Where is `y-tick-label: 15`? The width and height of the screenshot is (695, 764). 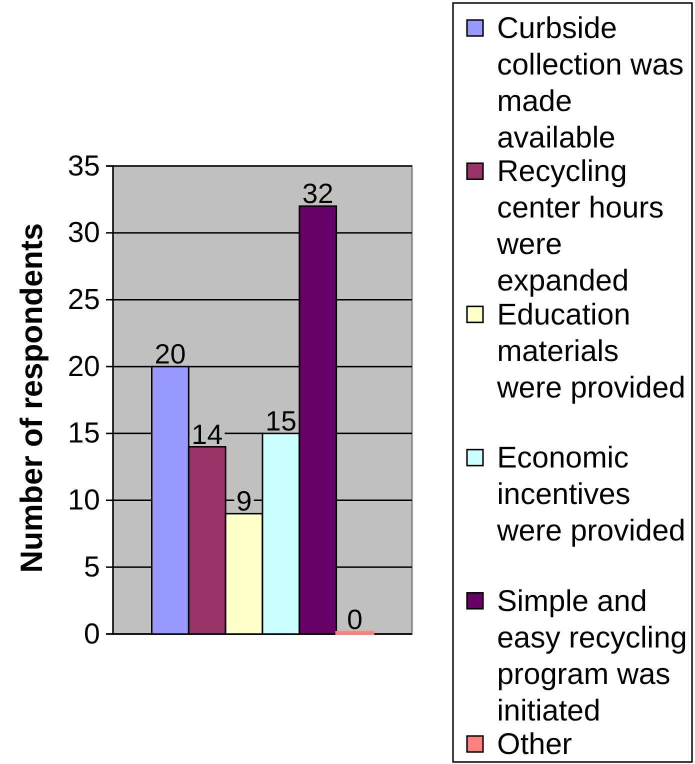
y-tick-label: 15 is located at coordinates (84, 434).